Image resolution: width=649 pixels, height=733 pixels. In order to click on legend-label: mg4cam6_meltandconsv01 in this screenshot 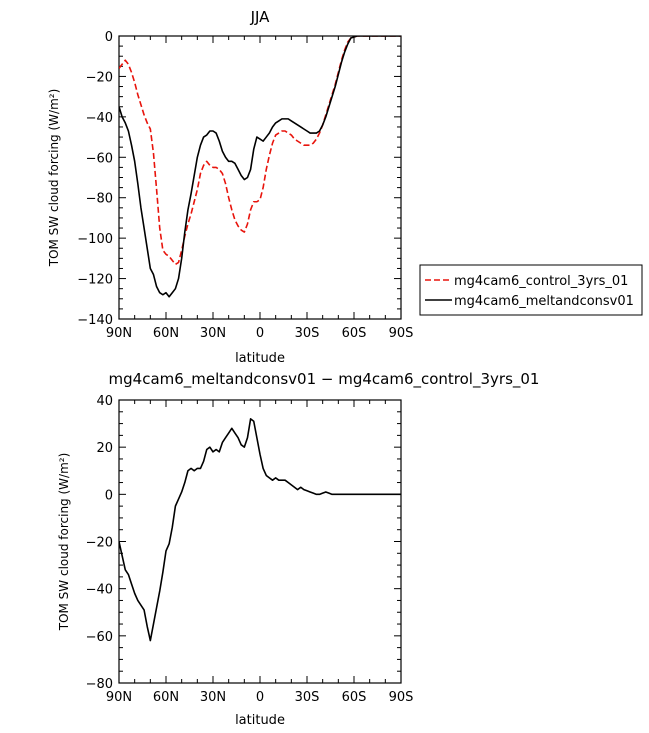, I will do `click(544, 301)`.